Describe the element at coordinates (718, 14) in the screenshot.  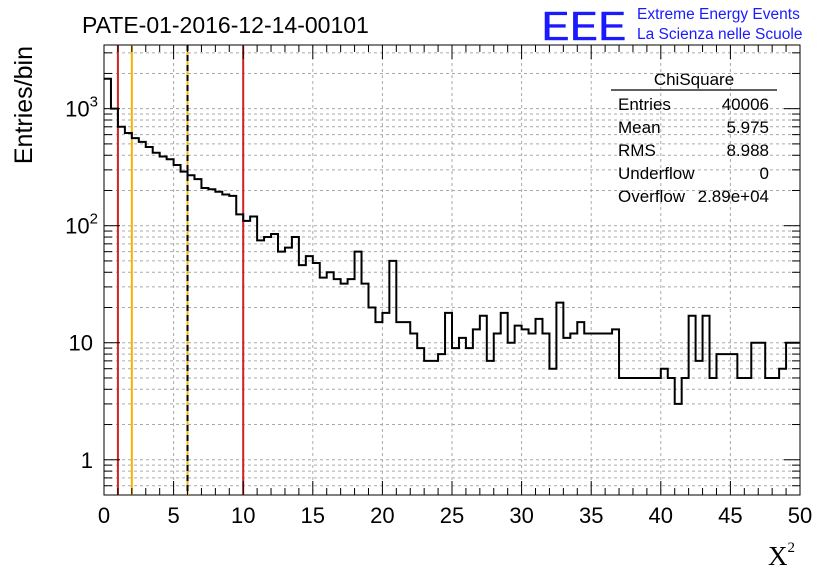
I see `logo-line-1: Extreme Energy Events` at that location.